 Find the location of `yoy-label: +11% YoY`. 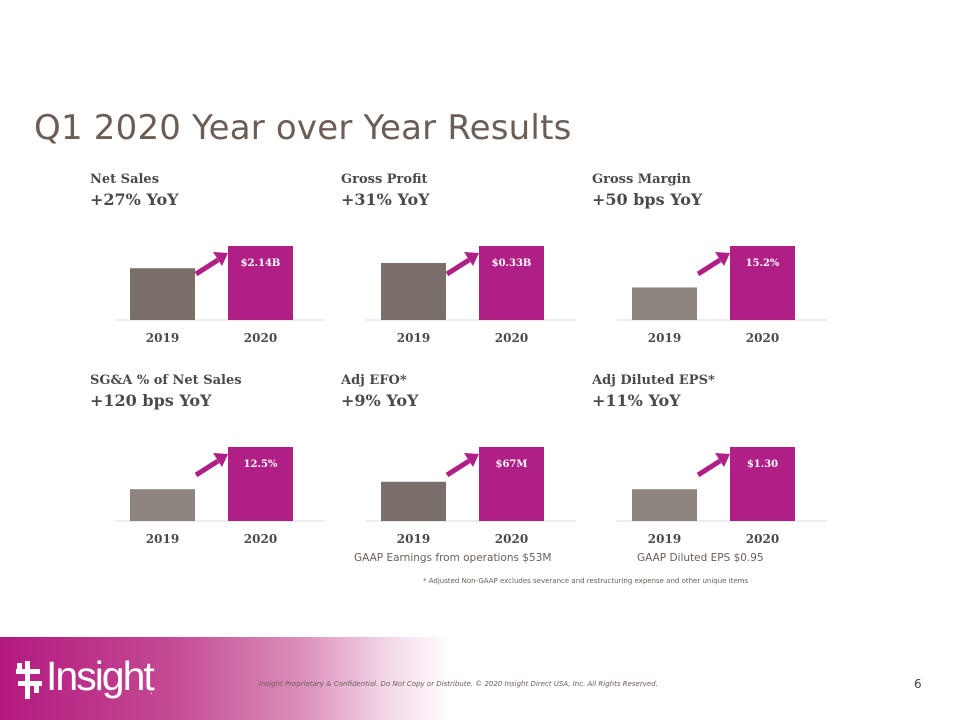

yoy-label: +11% YoY is located at coordinates (636, 400).